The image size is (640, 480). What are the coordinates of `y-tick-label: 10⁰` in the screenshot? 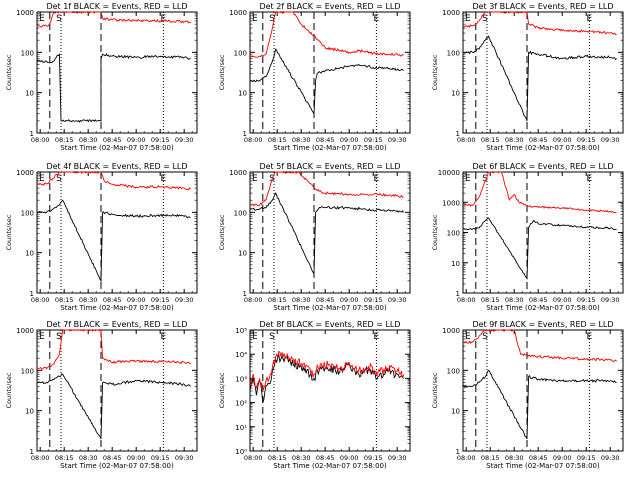 It's located at (241, 452).